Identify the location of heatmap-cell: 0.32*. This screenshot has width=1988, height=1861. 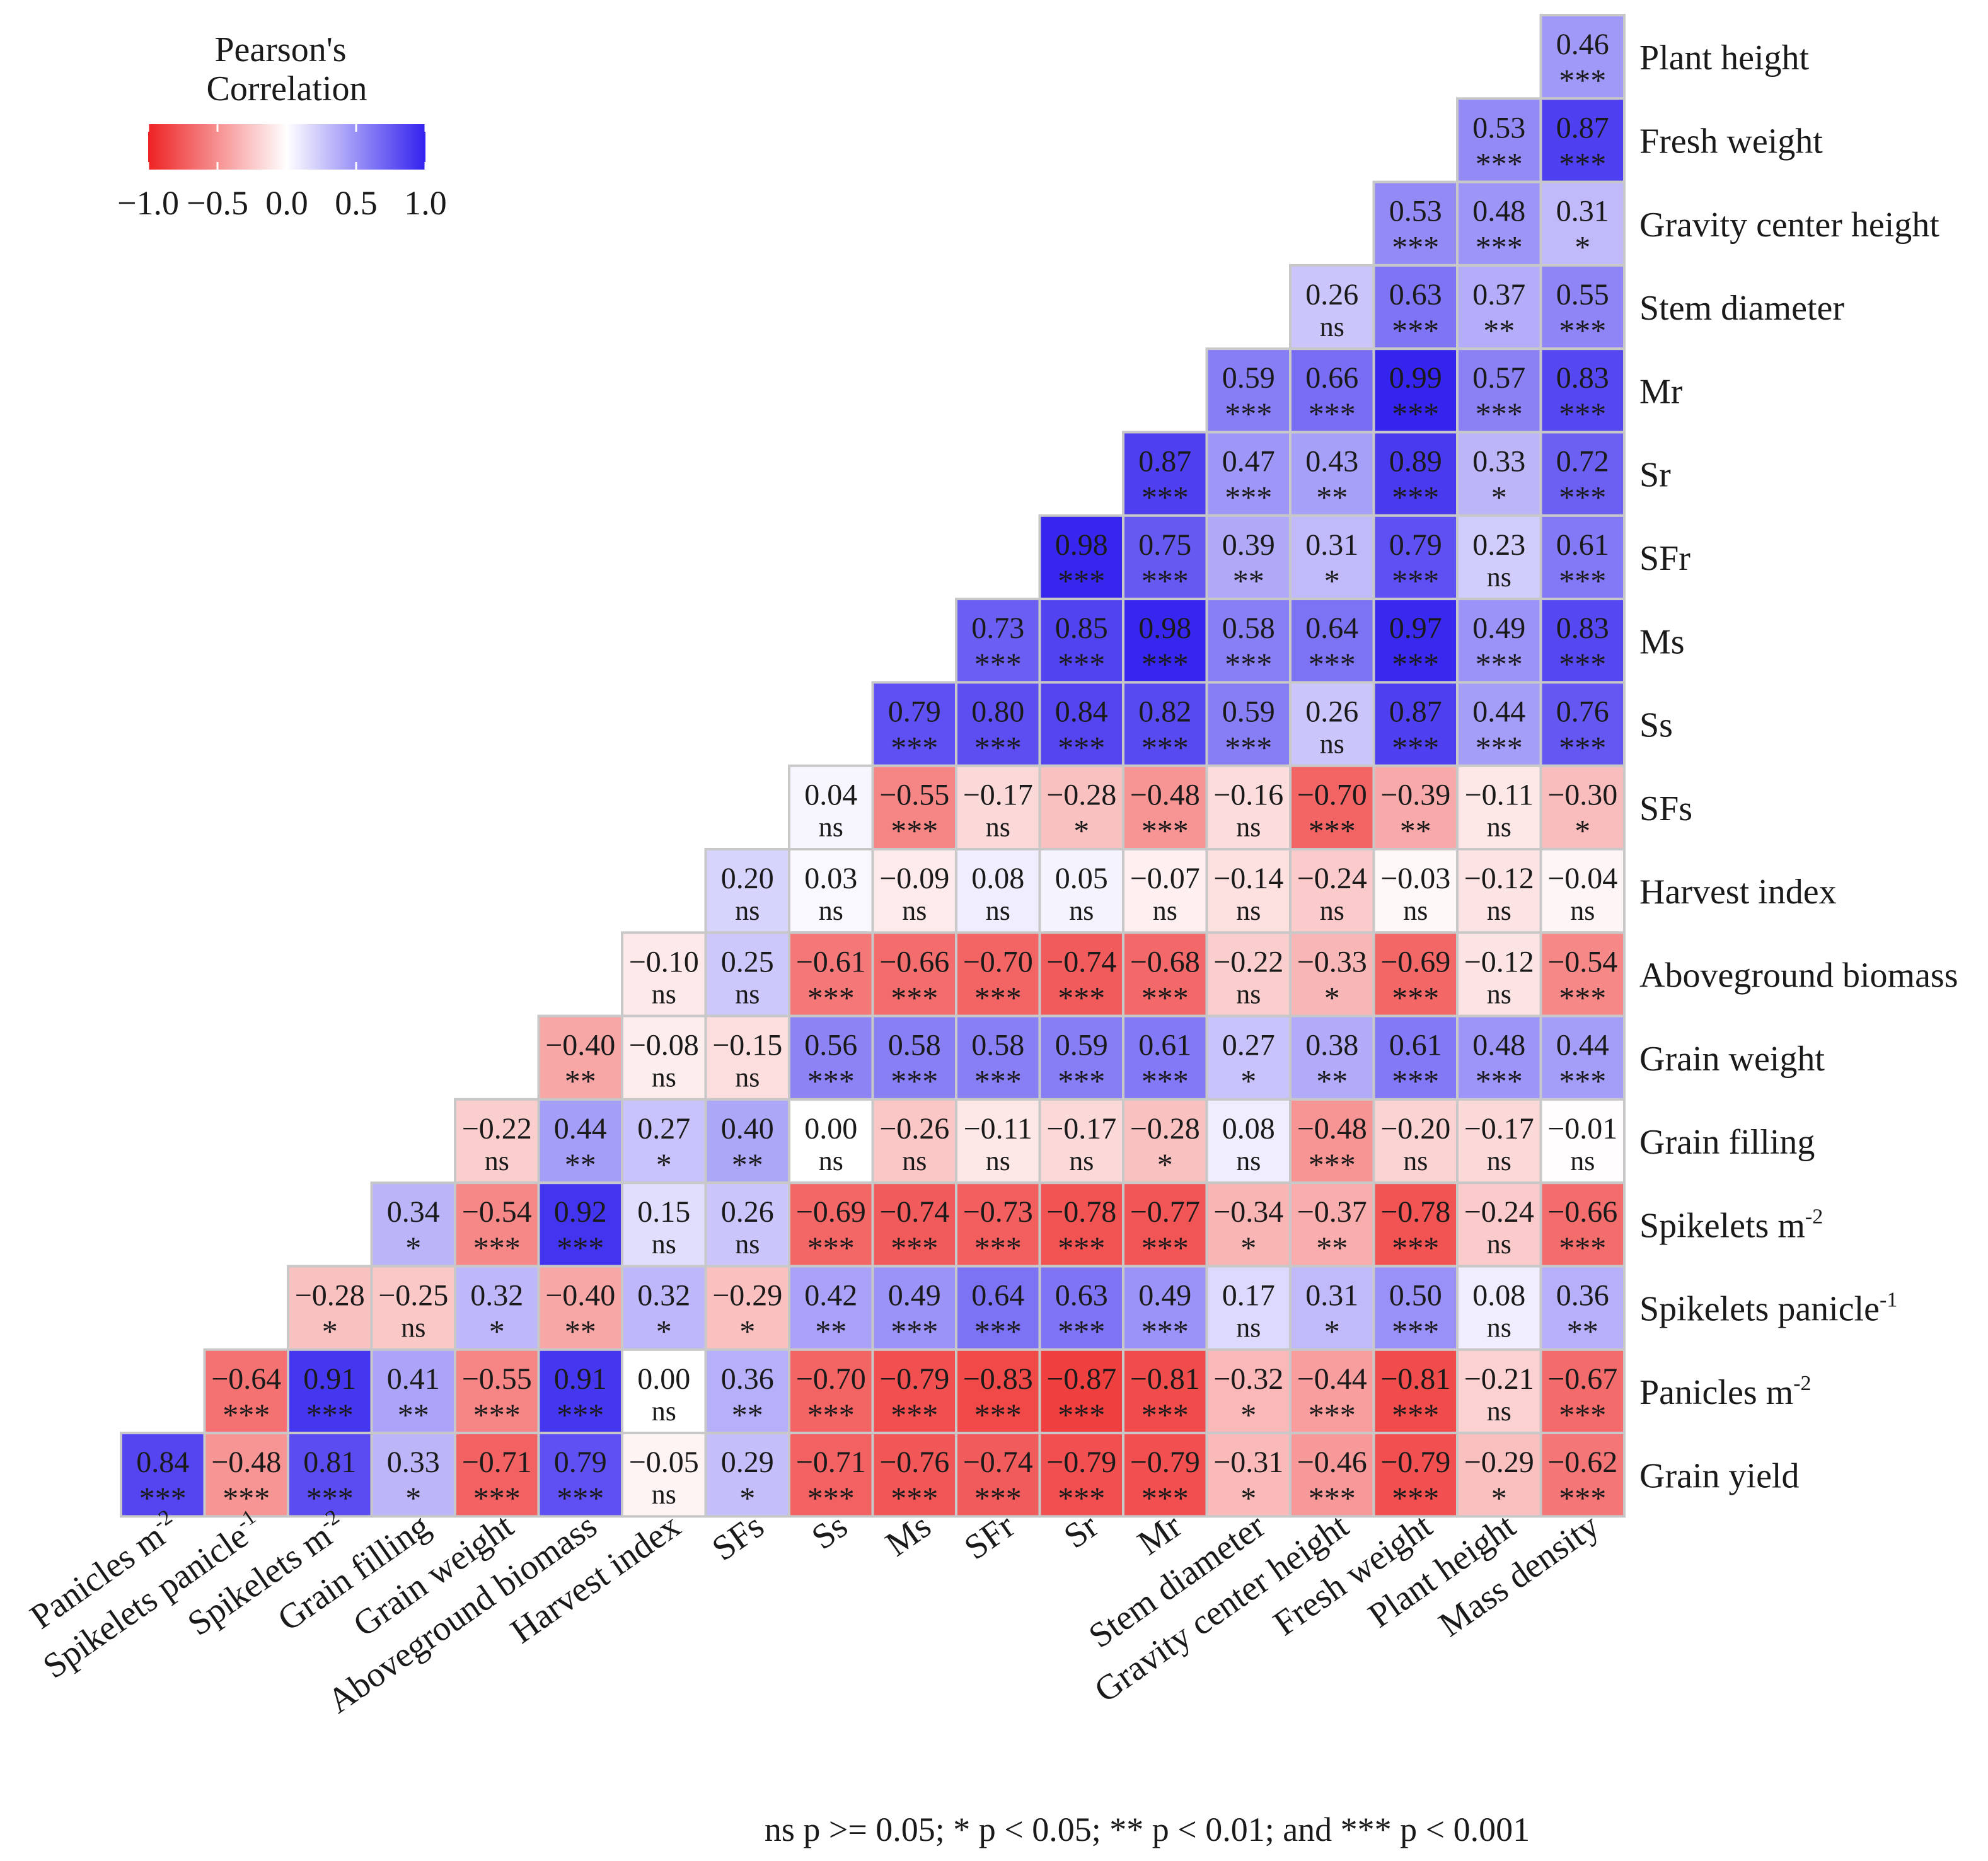
(664, 1308).